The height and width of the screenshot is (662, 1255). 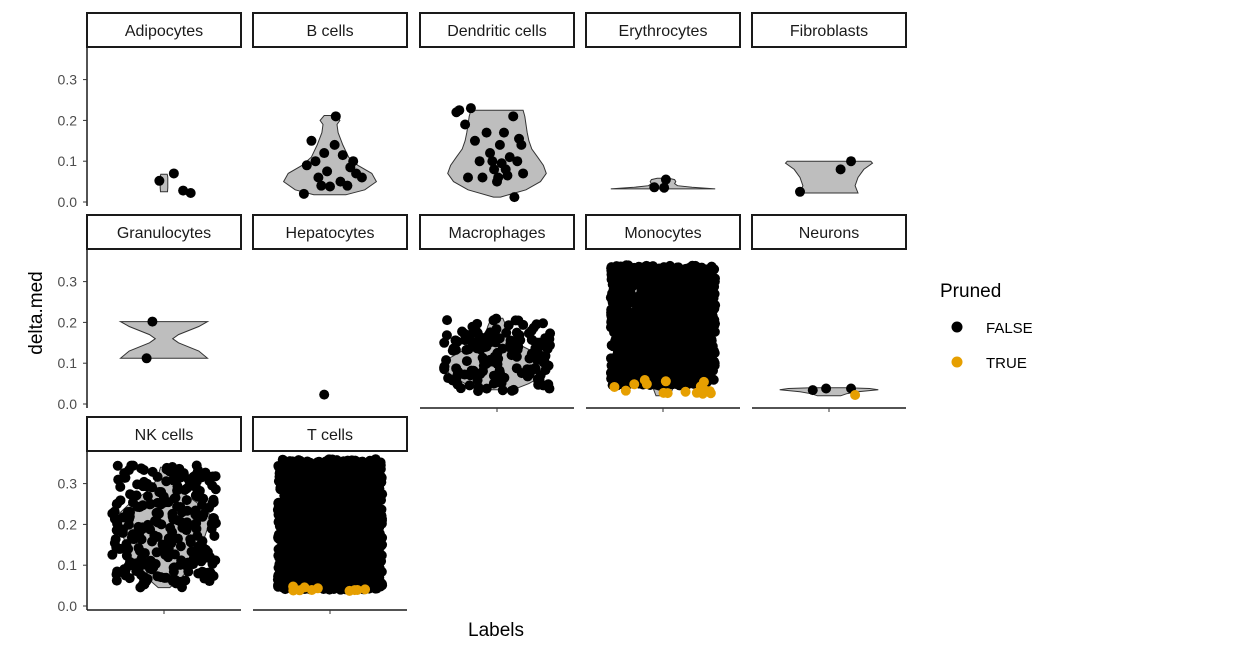 What do you see at coordinates (68, 322) in the screenshot?
I see `y-tick-label: 0.2` at bounding box center [68, 322].